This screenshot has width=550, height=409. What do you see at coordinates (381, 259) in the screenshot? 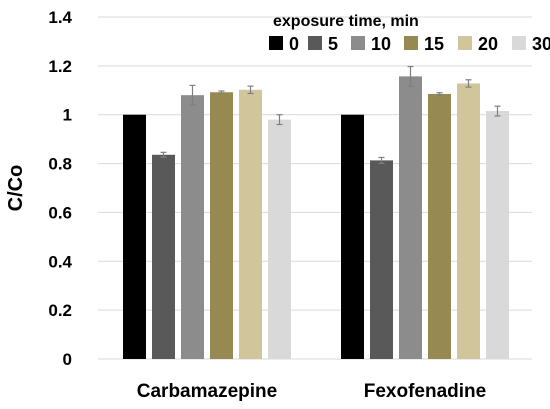
I see `bar-fexofenadine-5min` at bounding box center [381, 259].